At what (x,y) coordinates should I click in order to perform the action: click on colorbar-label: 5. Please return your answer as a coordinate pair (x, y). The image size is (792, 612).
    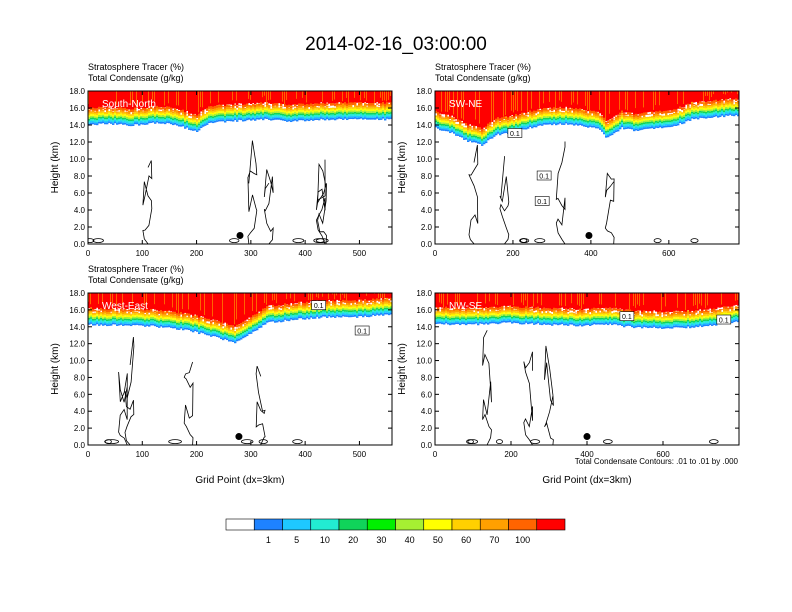
    Looking at the image, I should click on (296, 540).